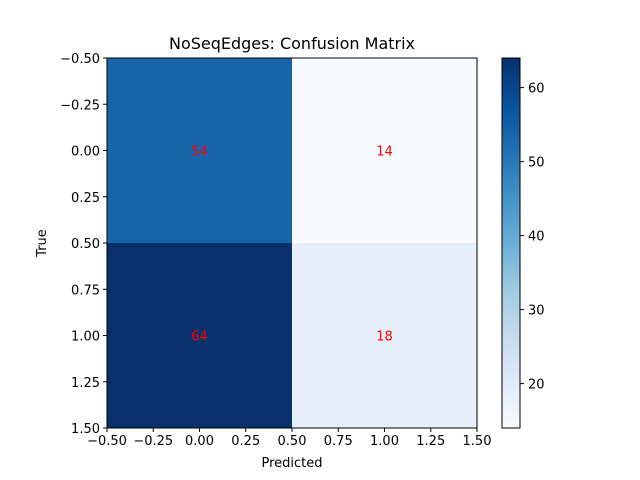  What do you see at coordinates (85, 290) in the screenshot?
I see `y-tick-label: 0.75` at bounding box center [85, 290].